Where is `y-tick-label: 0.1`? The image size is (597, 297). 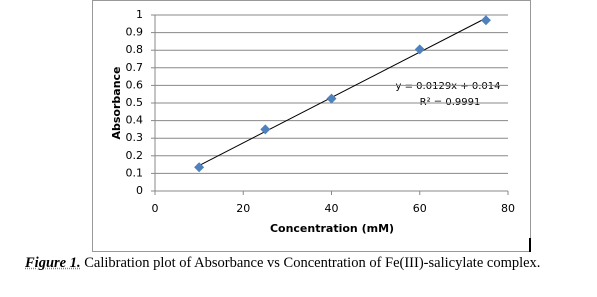
y-tick-label: 0.1 is located at coordinates (135, 172).